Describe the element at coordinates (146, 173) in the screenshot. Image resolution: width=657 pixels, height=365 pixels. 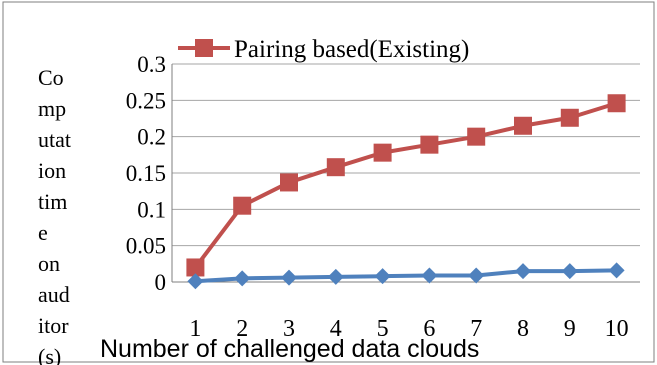
I see `y-tick-label: 0.15` at that location.